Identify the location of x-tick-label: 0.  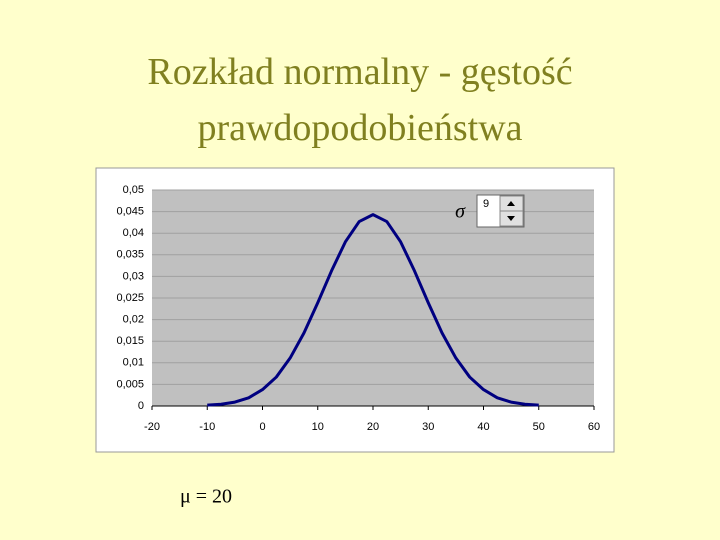
(262, 427).